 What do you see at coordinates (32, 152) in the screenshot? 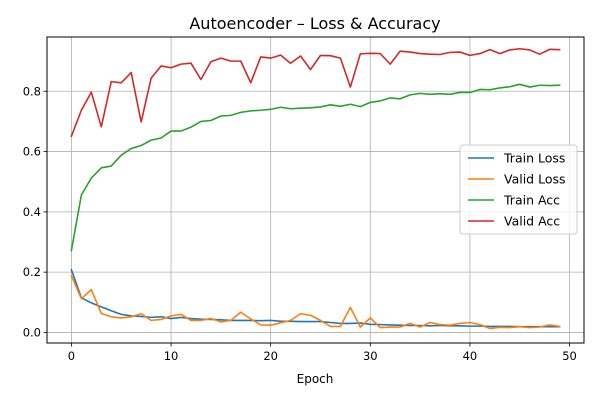
I see `y-tick-label: 0.6` at bounding box center [32, 152].